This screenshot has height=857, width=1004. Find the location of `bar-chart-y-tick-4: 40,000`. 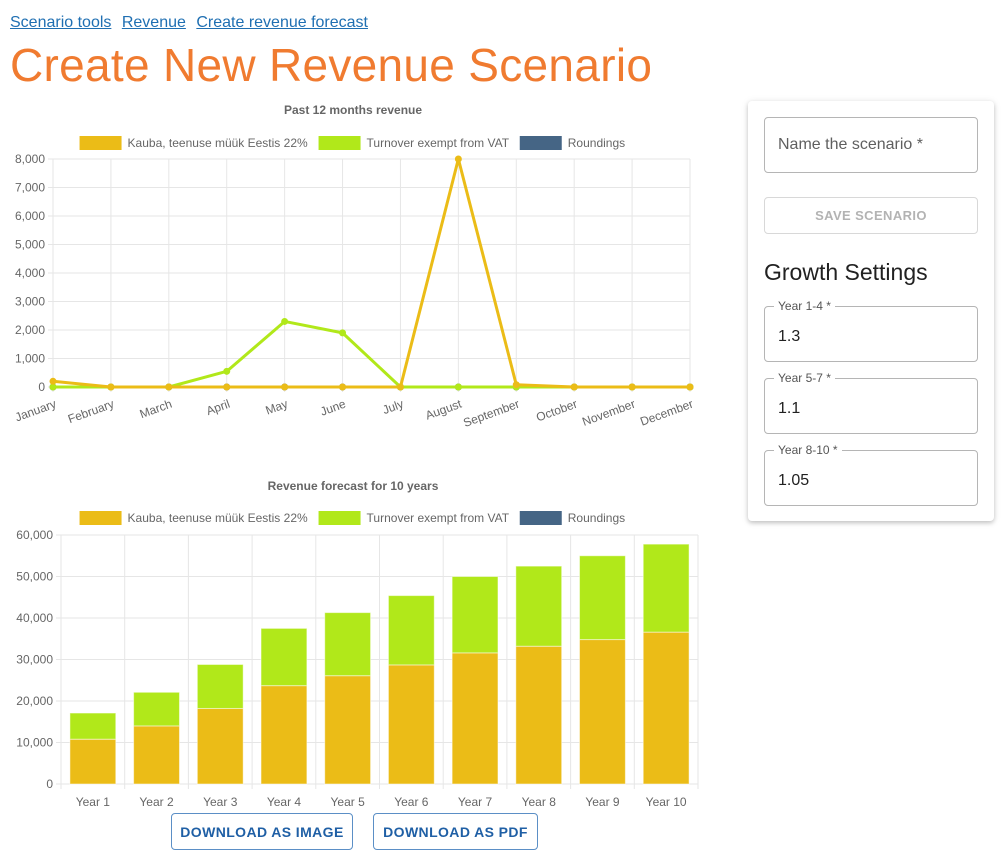

bar-chart-y-tick-4: 40,000 is located at coordinates (34, 618).